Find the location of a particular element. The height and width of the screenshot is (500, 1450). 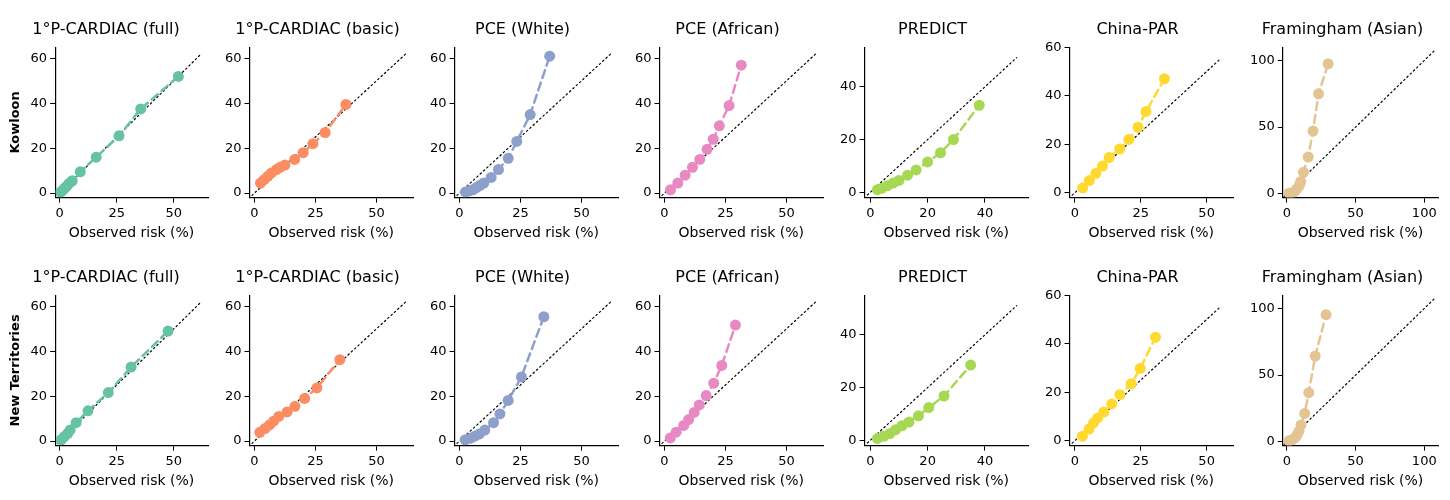

y-axis-title: New Territories is located at coordinates (15, 370).